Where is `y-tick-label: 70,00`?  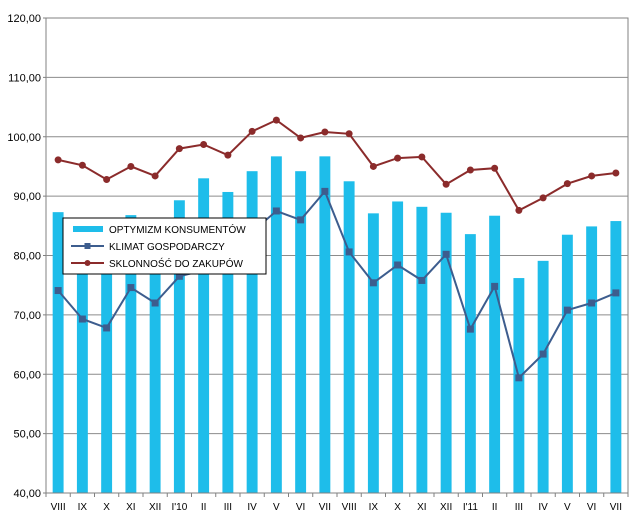 y-tick-label: 70,00 is located at coordinates (27, 316).